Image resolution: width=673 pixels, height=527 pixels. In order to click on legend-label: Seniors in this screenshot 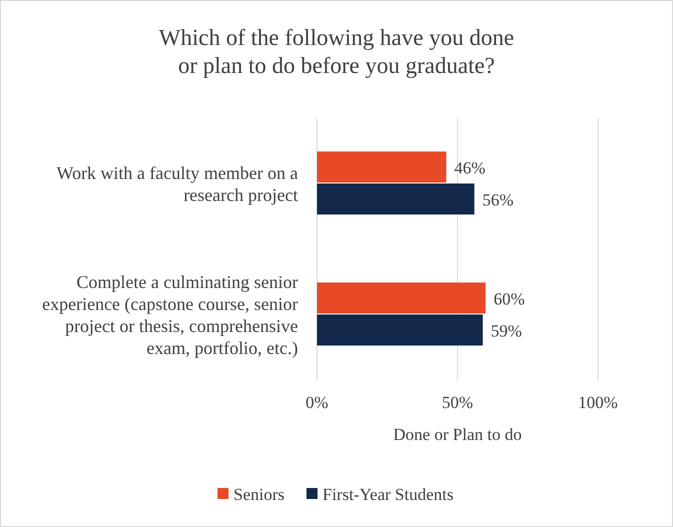, I will do `click(259, 494)`.